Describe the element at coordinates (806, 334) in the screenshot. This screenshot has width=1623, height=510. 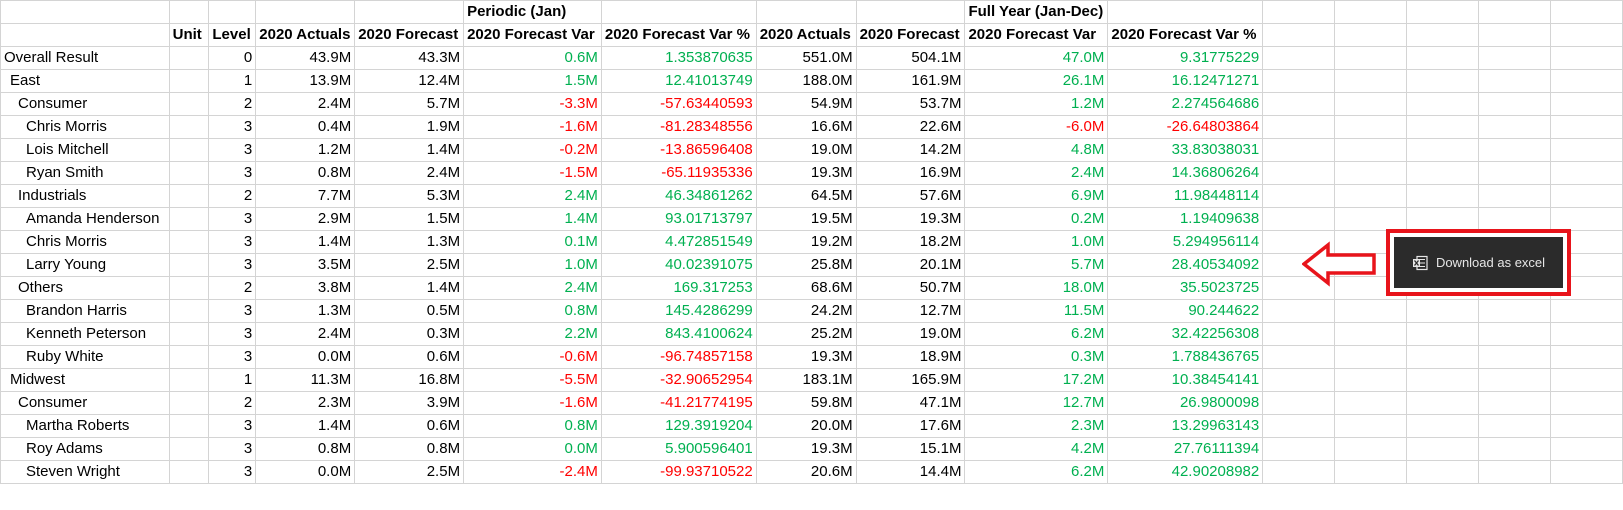
I see `fullyear-actuals-cell: 25.2M` at that location.